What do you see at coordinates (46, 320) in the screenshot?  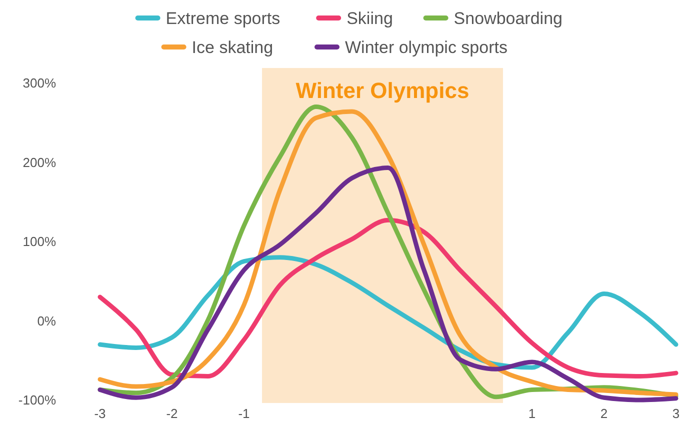 I see `y-tick-label: 0%` at bounding box center [46, 320].